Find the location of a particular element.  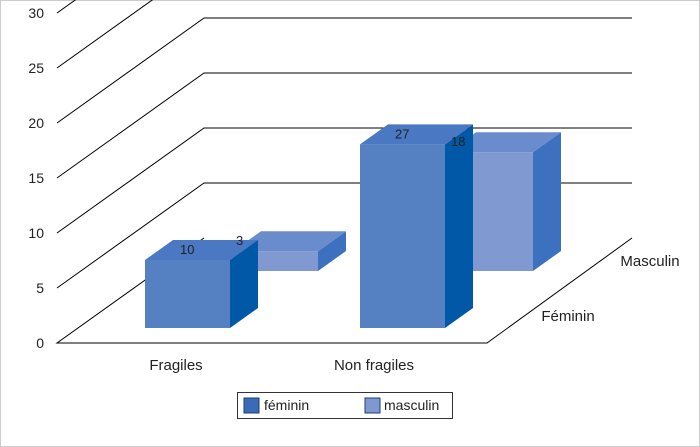

y-tick-label: 10 is located at coordinates (36, 233).